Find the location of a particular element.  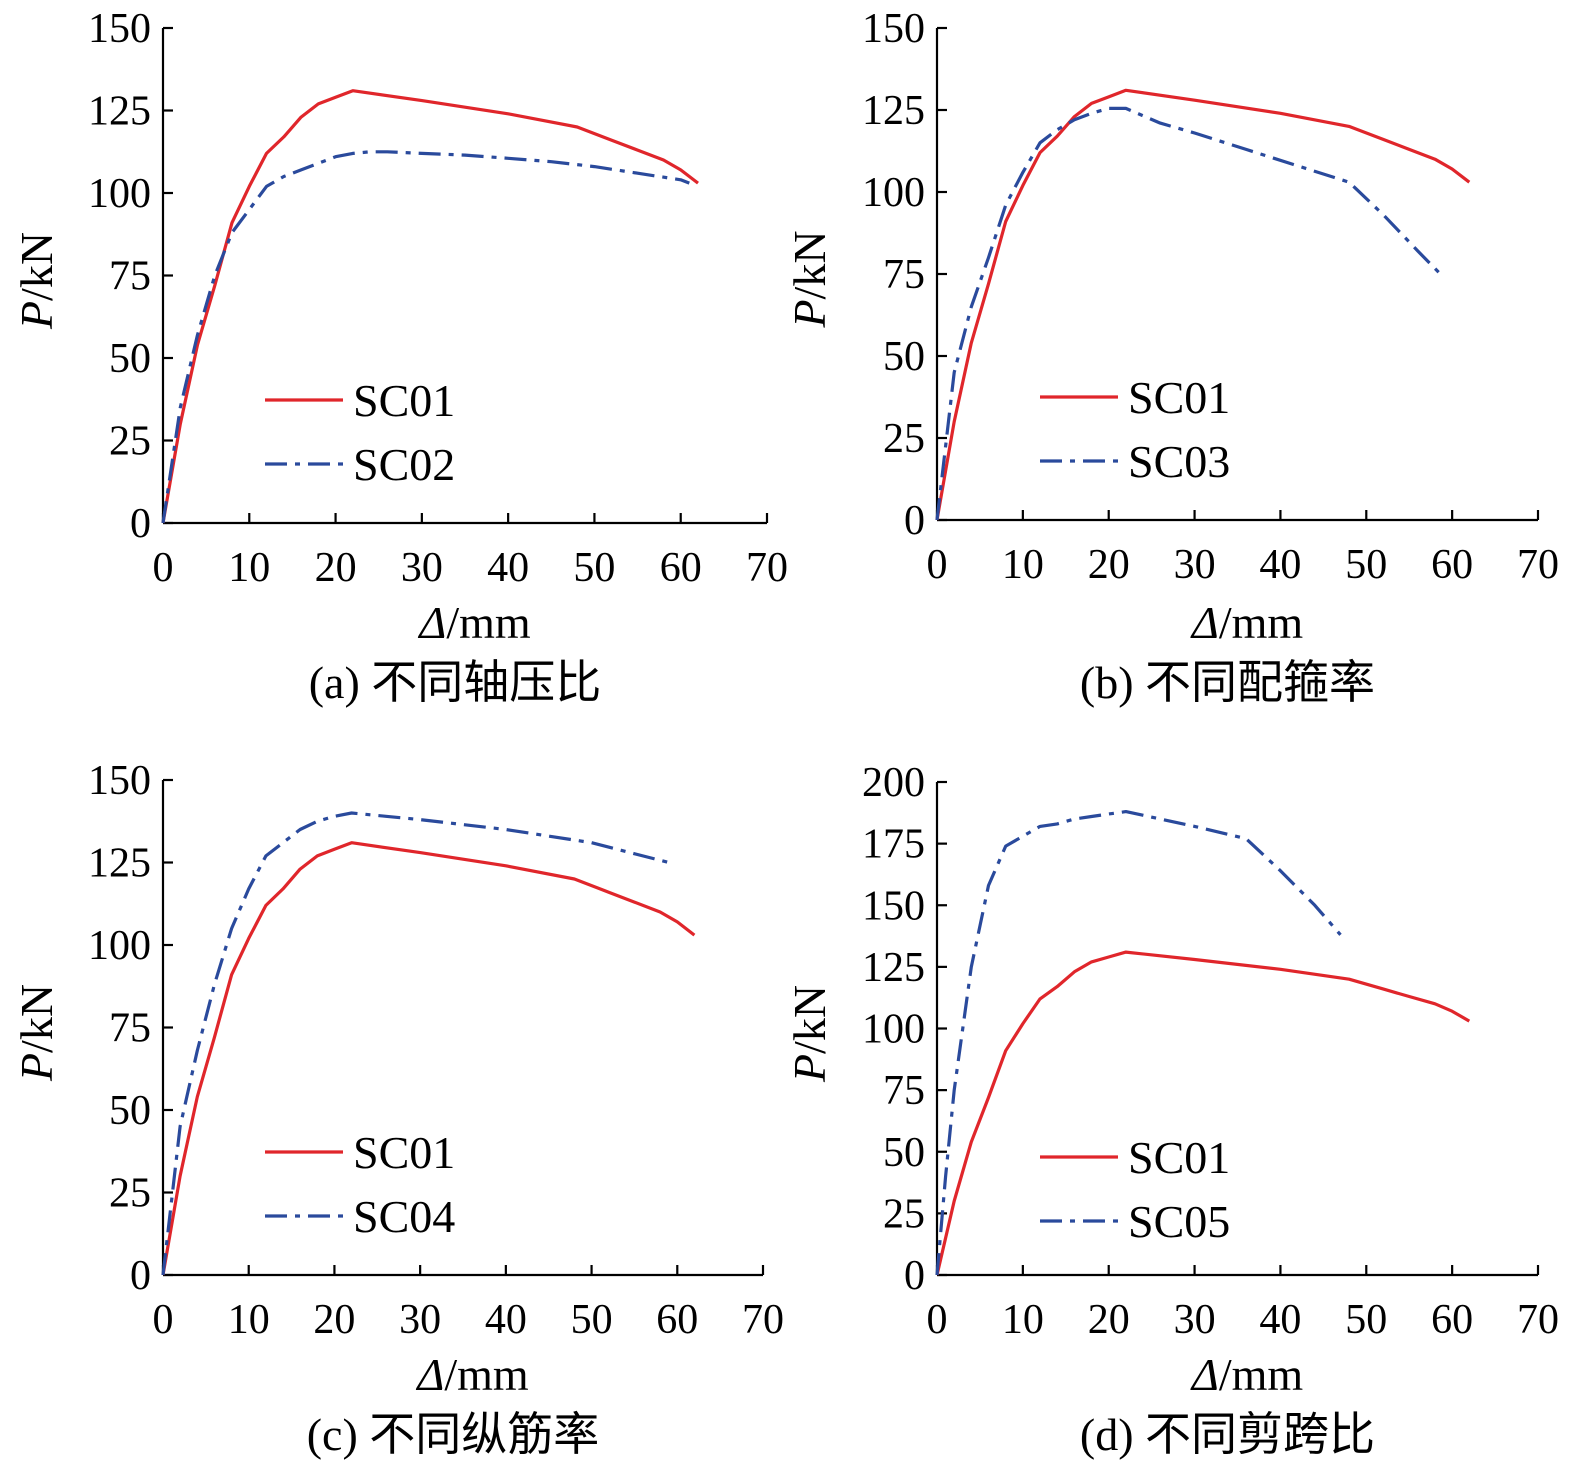

series-line-sc04 is located at coordinates (415, 1043).